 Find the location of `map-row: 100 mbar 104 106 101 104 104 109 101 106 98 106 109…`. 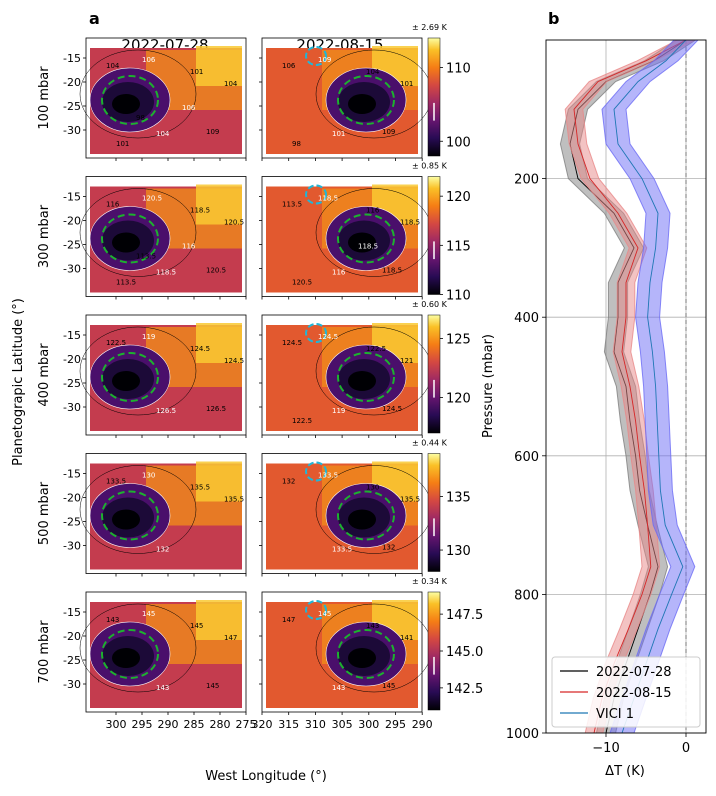

map-row: 100 mbar 104 106 101 104 104 109 101 106 98 106 109… is located at coordinates (254, 92).